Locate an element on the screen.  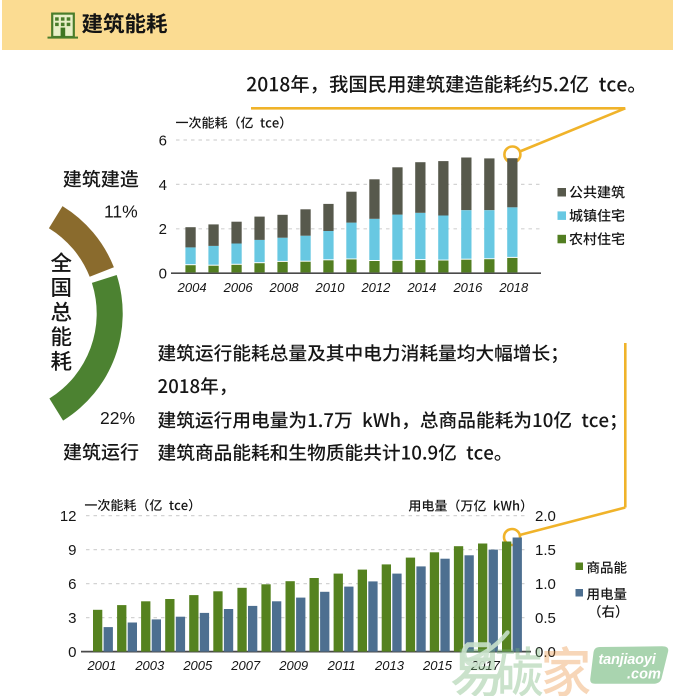
svg-text: .com is located at coordinates (644, 675).